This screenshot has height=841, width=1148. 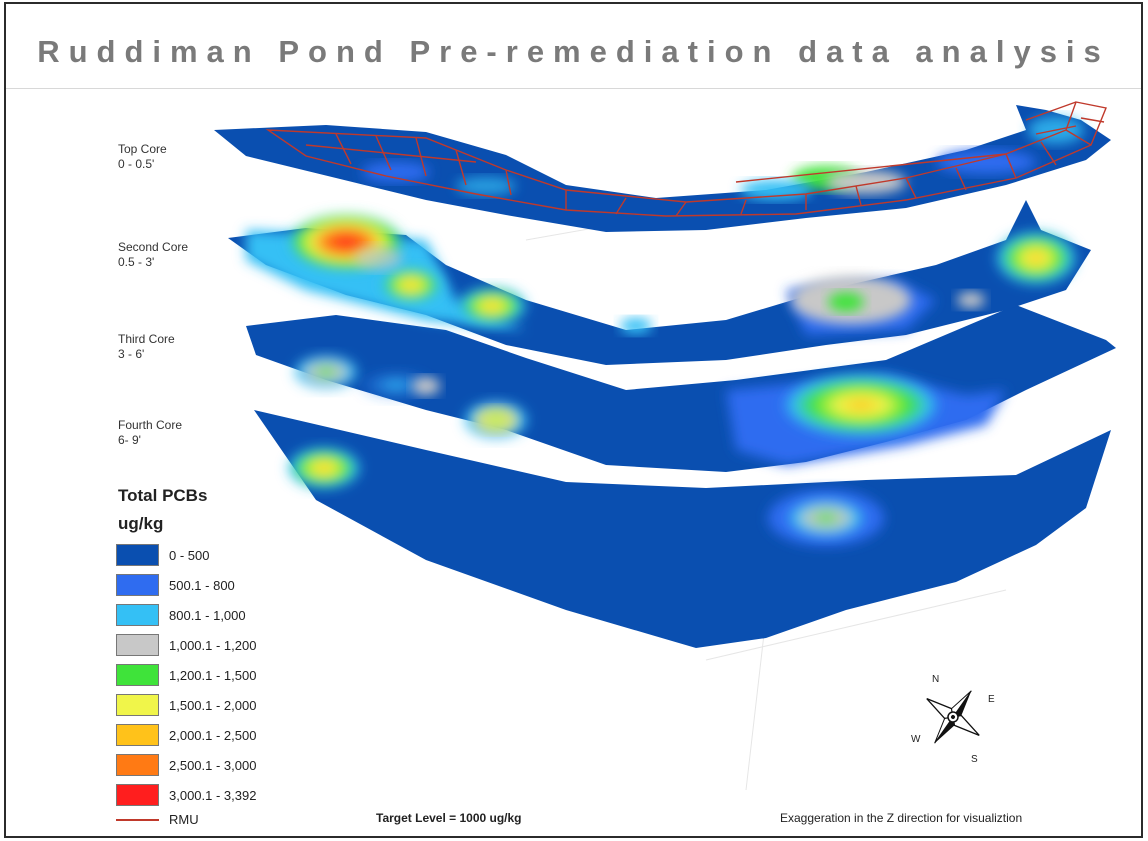 What do you see at coordinates (686, 159) in the screenshot?
I see `rmu-boundaries` at bounding box center [686, 159].